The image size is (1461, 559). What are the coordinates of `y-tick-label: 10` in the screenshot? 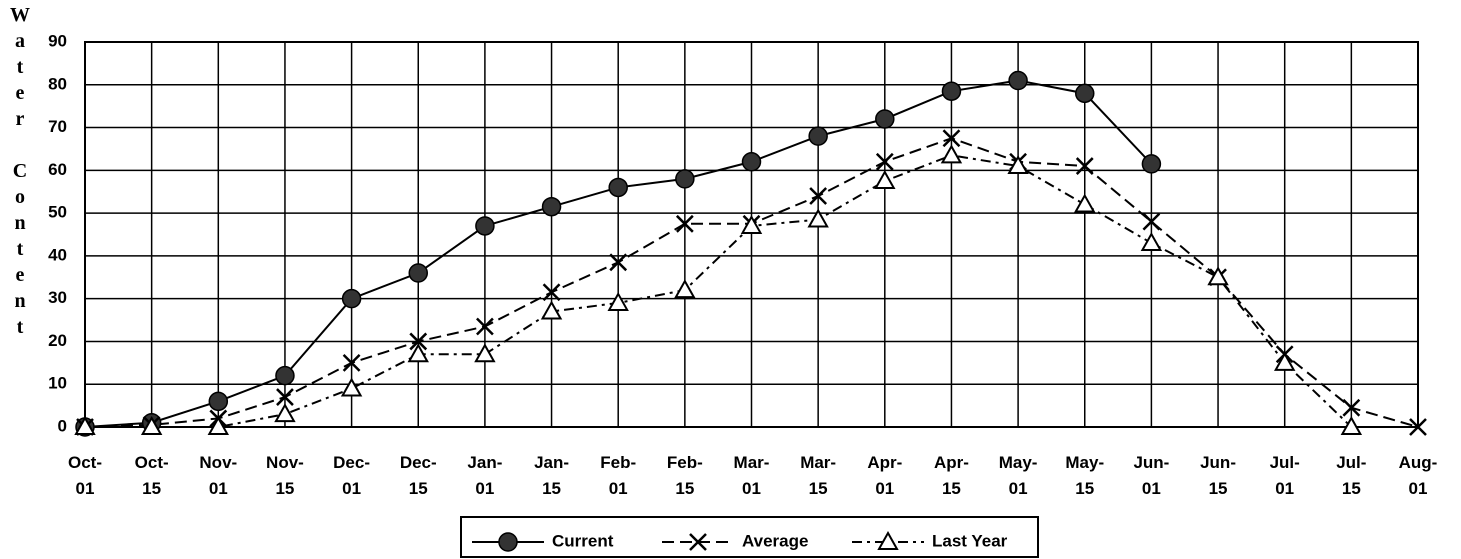 It's located at (57, 383).